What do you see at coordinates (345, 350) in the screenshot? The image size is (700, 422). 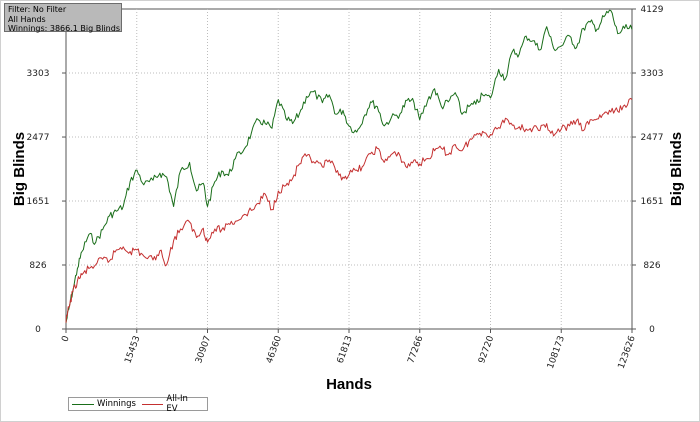 I see `x-tick-label: 61813` at bounding box center [345, 350].